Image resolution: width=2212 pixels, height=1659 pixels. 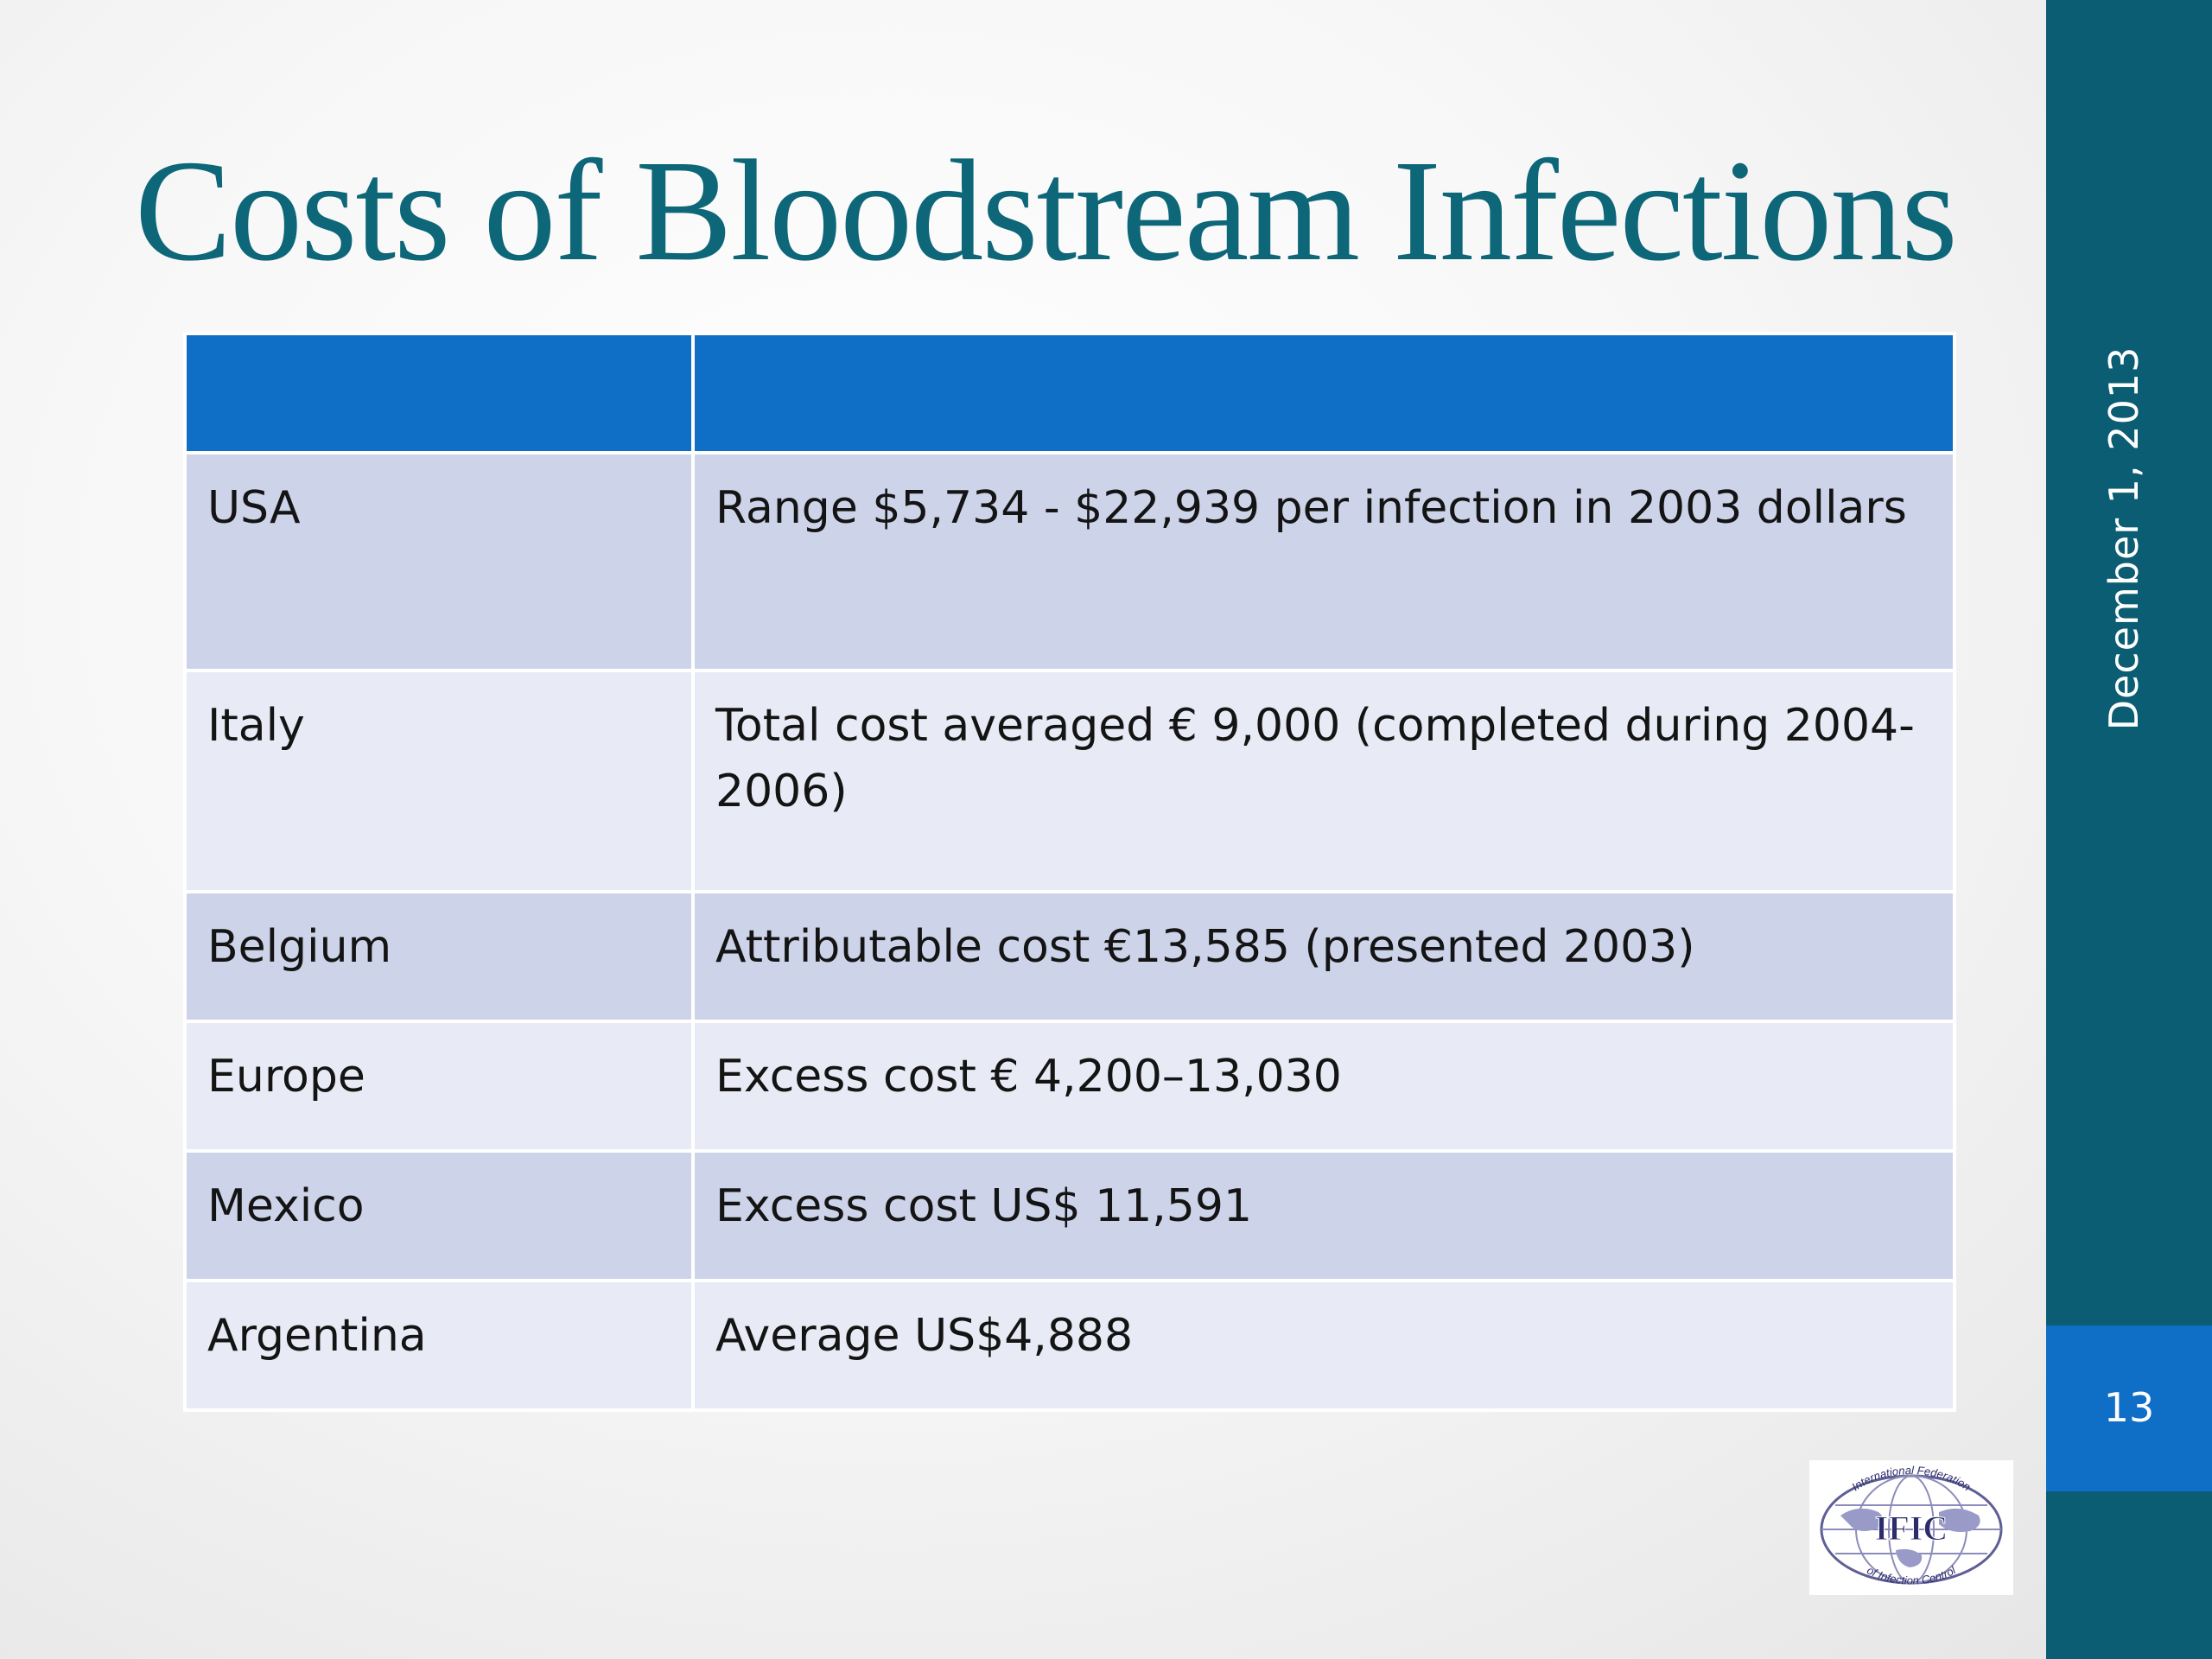 I want to click on page-number: 13, so click(x=2129, y=1407).